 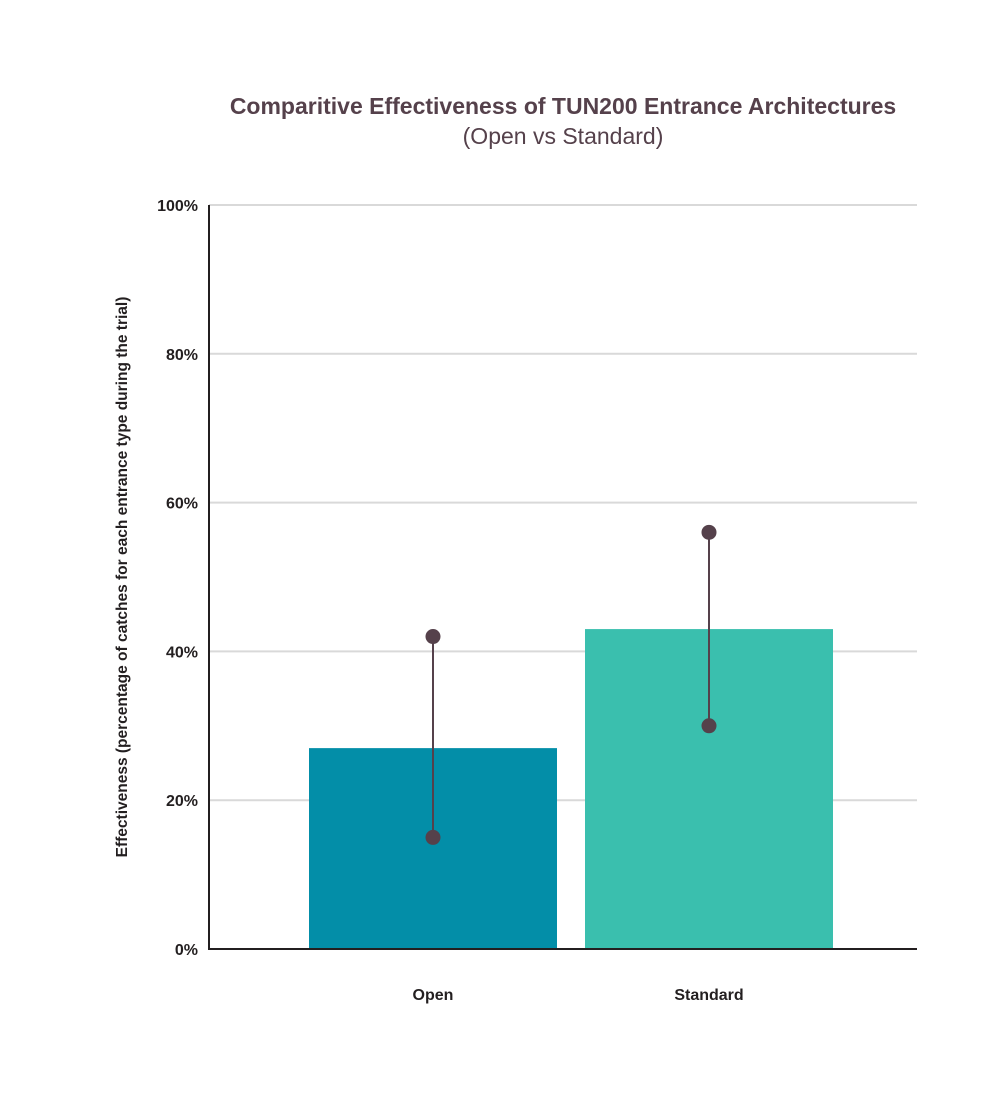 What do you see at coordinates (709, 532) in the screenshot?
I see `error-high-dot-standard` at bounding box center [709, 532].